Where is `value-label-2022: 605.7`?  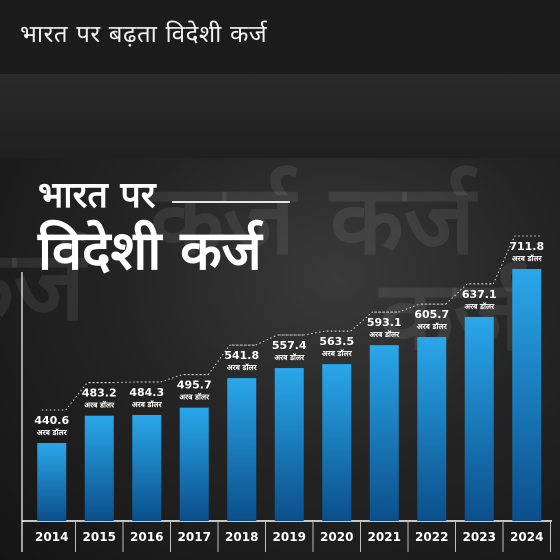
value-label-2022: 605.7 is located at coordinates (431, 314).